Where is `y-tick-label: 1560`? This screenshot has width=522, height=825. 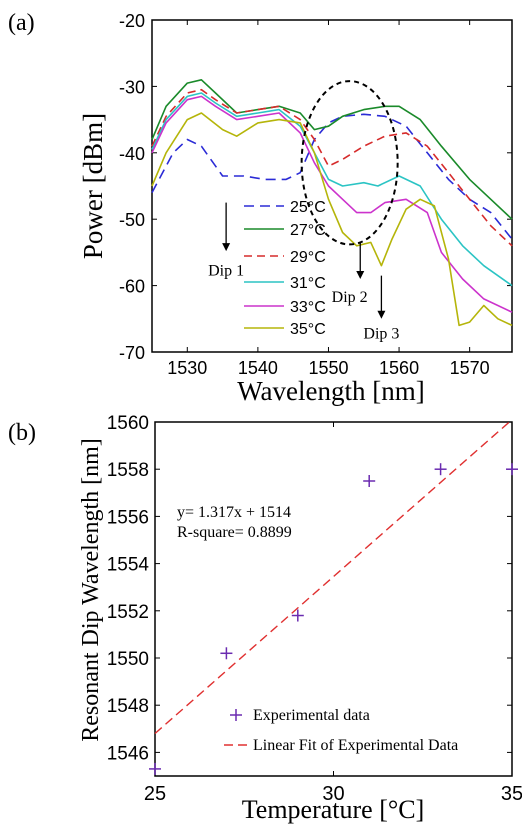
y-tick-label: 1560 is located at coordinates (128, 423).